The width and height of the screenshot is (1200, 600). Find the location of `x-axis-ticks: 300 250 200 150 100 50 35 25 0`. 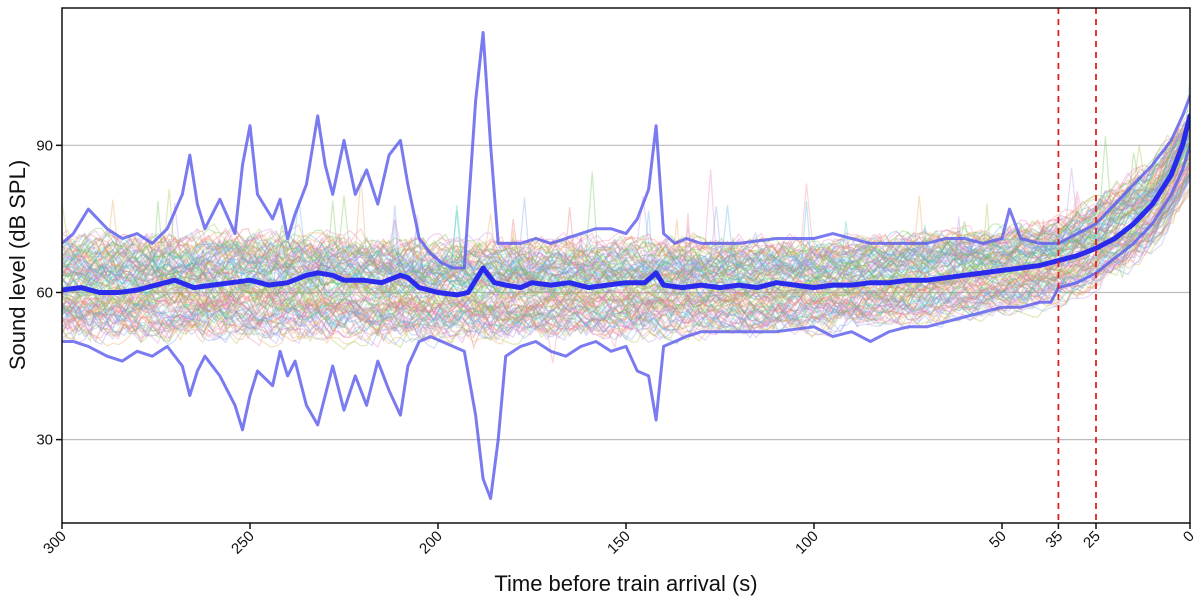

x-axis-ticks: 300 250 200 150 100 50 35 25 0 is located at coordinates (619, 540).